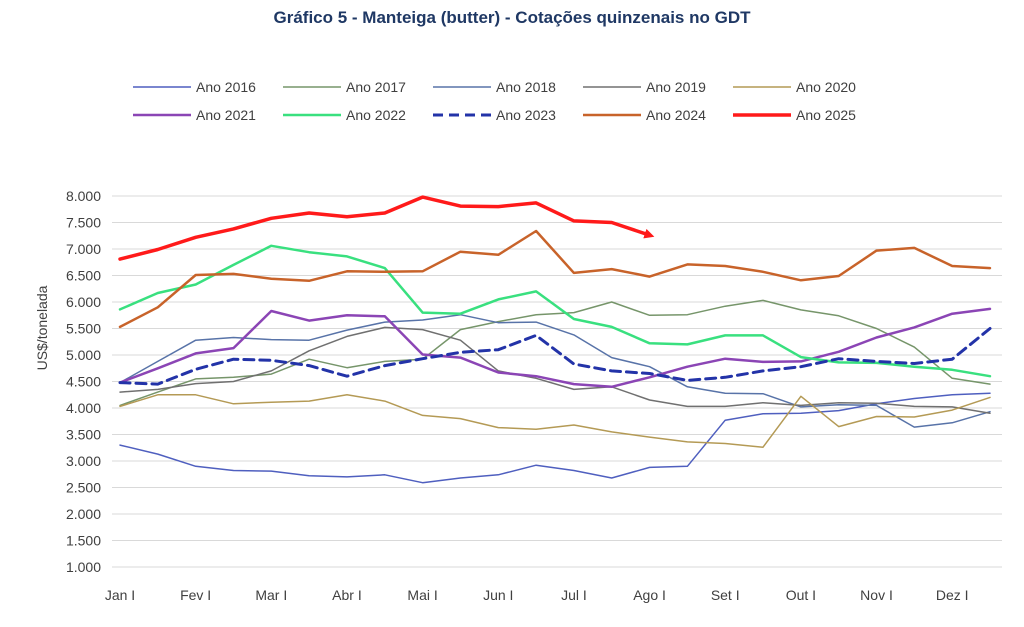 This screenshot has width=1024, height=627. What do you see at coordinates (876, 595) in the screenshot?
I see `x-tick-label: Nov I` at bounding box center [876, 595].